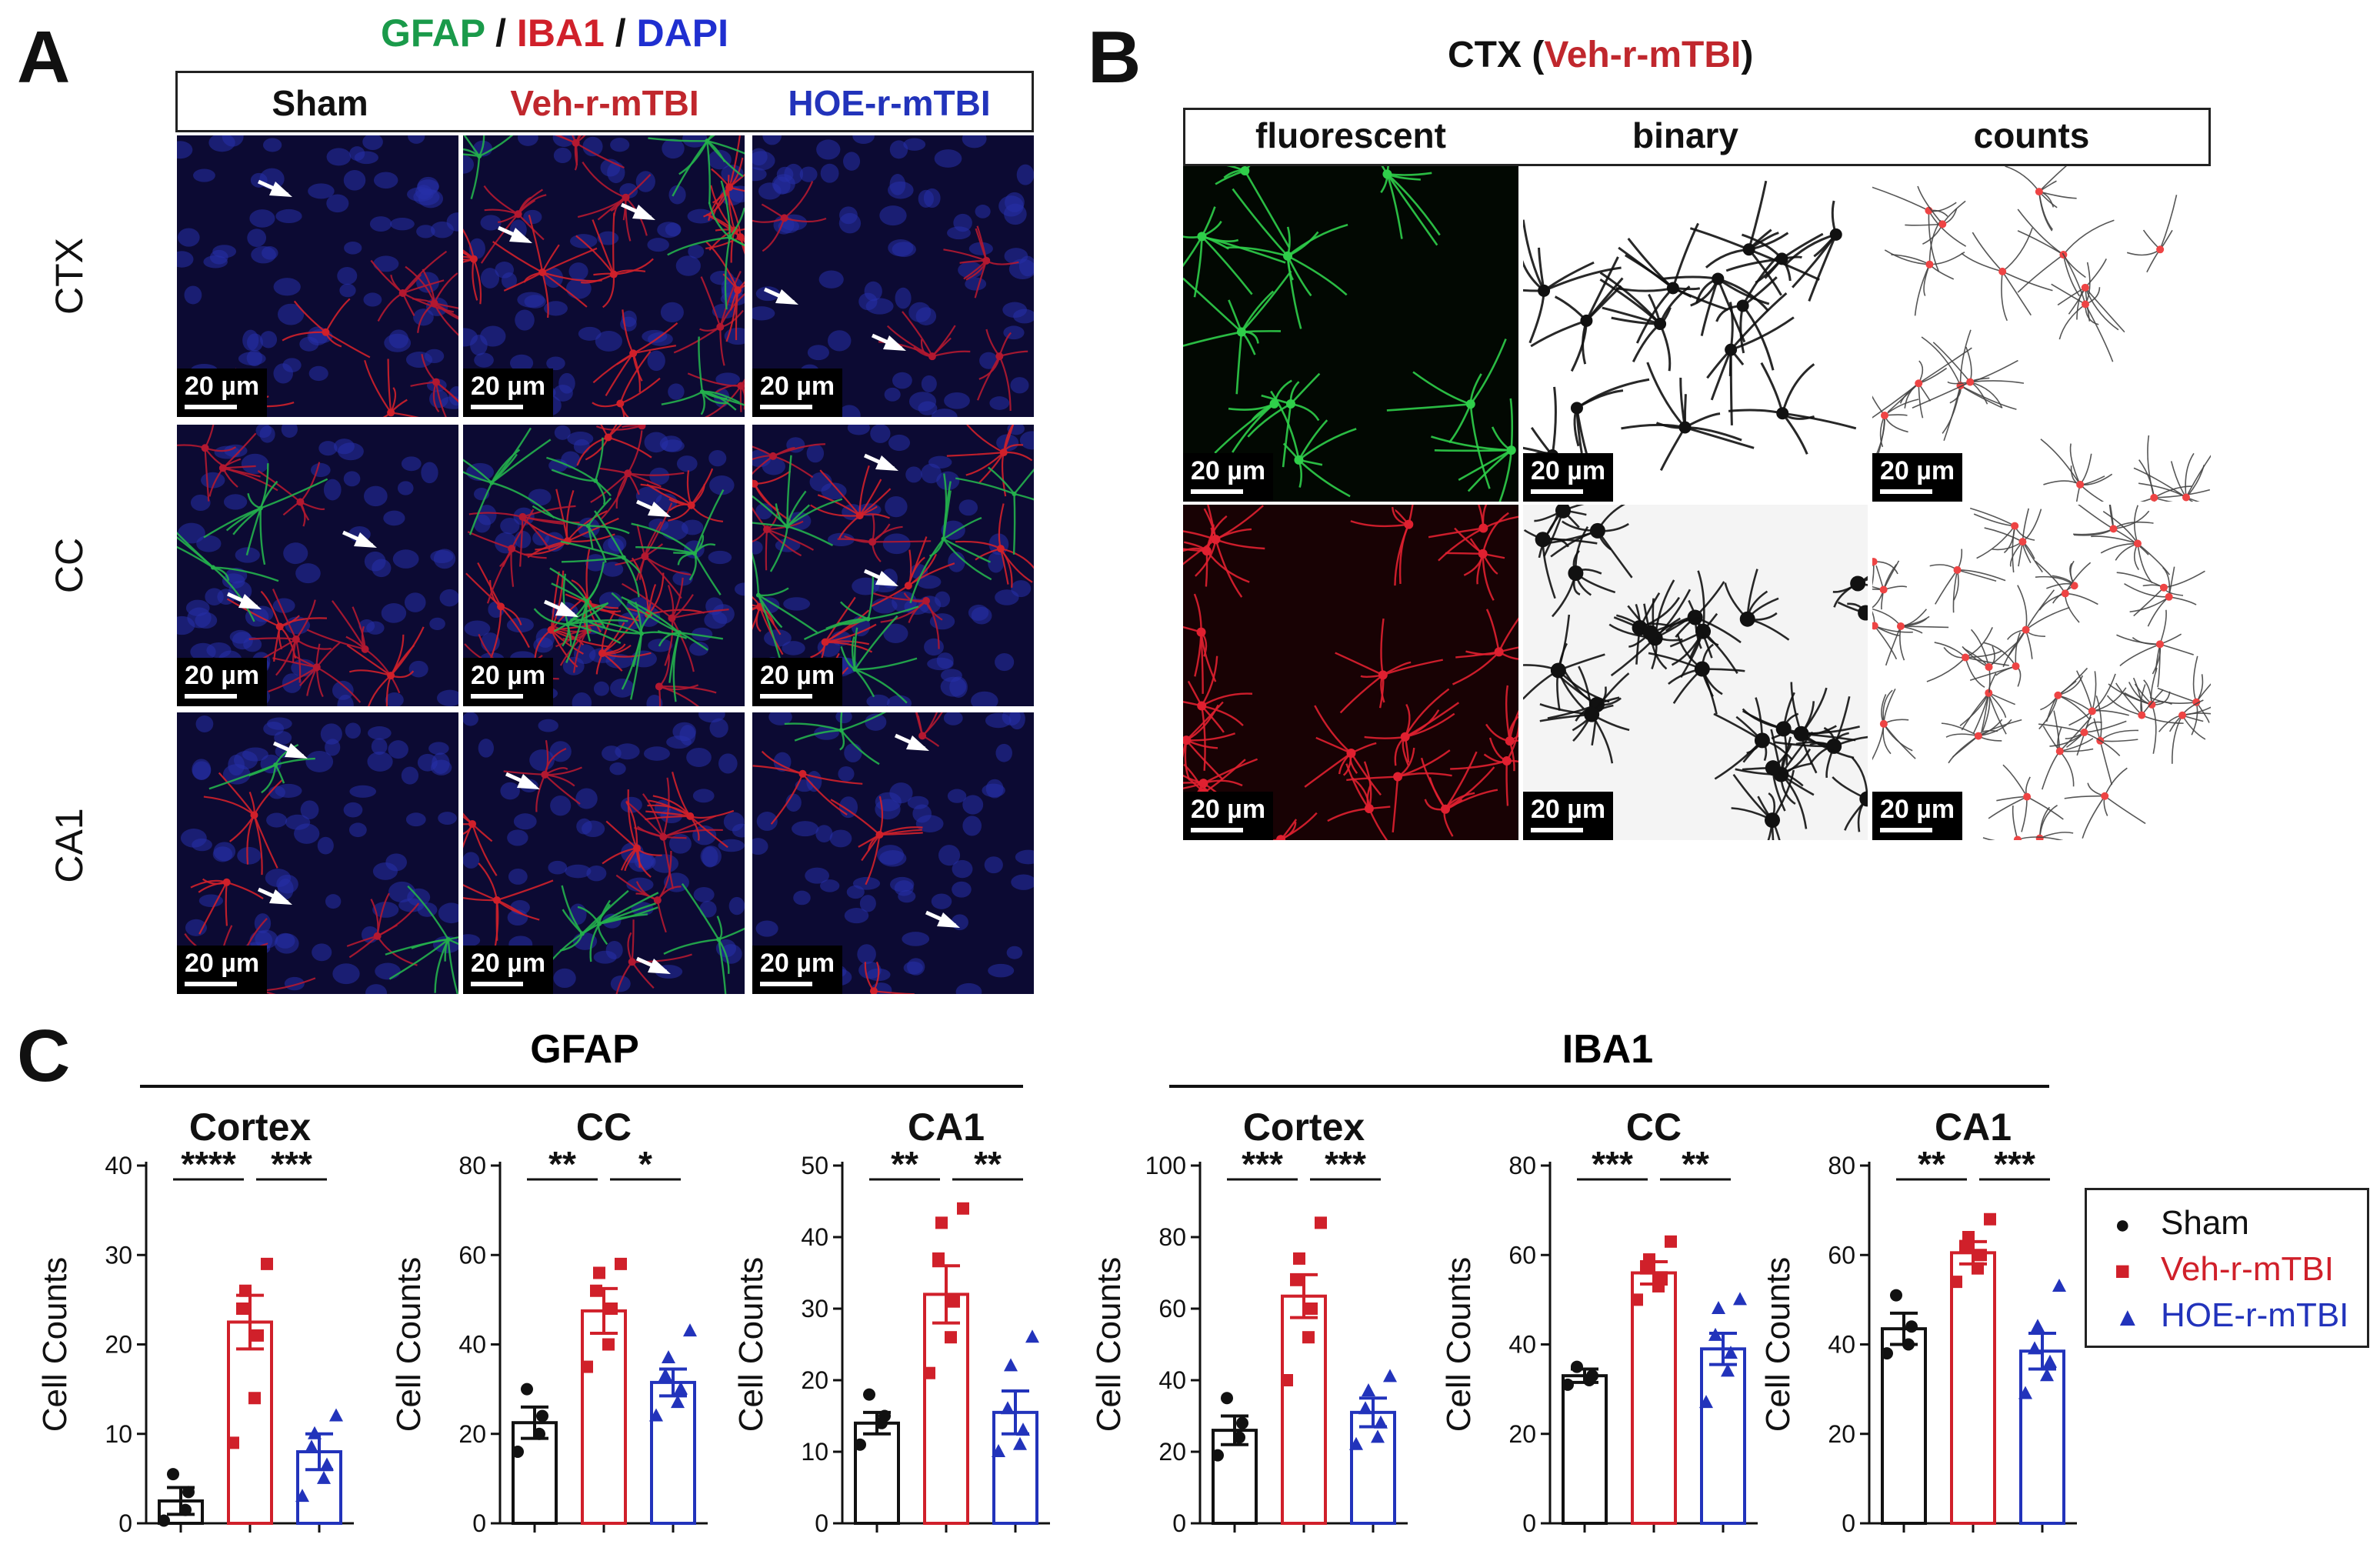 The height and width of the screenshot is (1561, 2380). I want to click on group-title-iba1: IBA1, so click(1608, 1049).